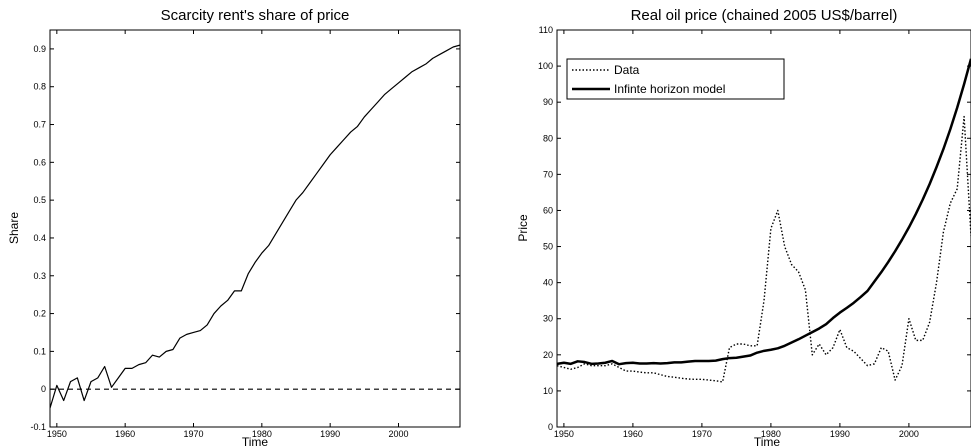 The image size is (971, 448). What do you see at coordinates (702, 434) in the screenshot?
I see `right-xtick-label: 1970` at bounding box center [702, 434].